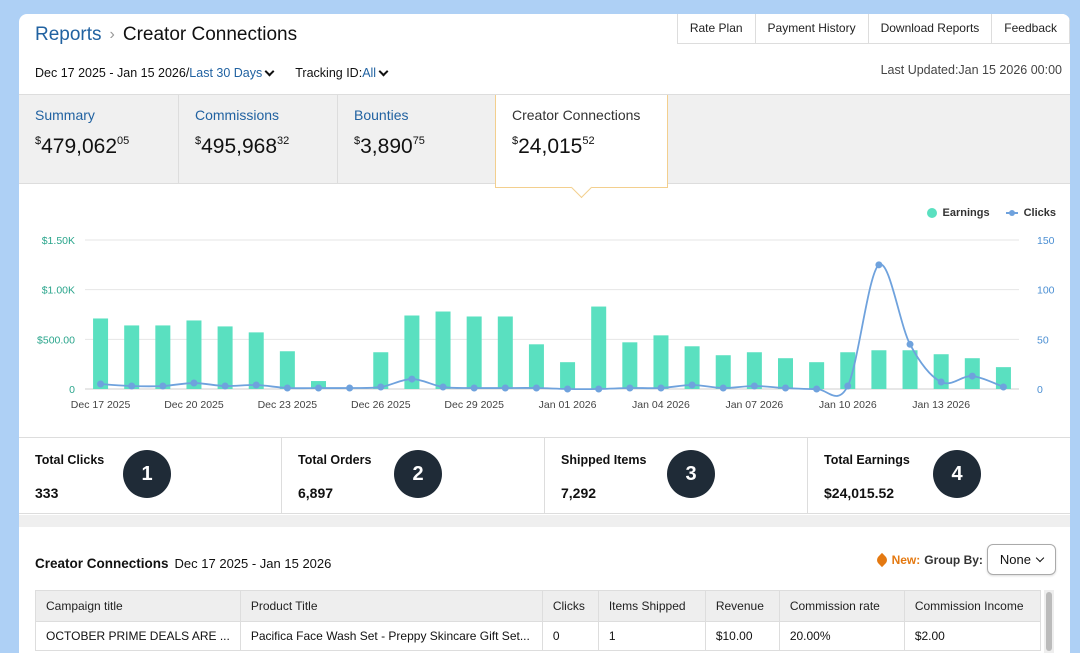  What do you see at coordinates (553, 146) in the screenshot?
I see `tab-amount: $24,01552` at bounding box center [553, 146].